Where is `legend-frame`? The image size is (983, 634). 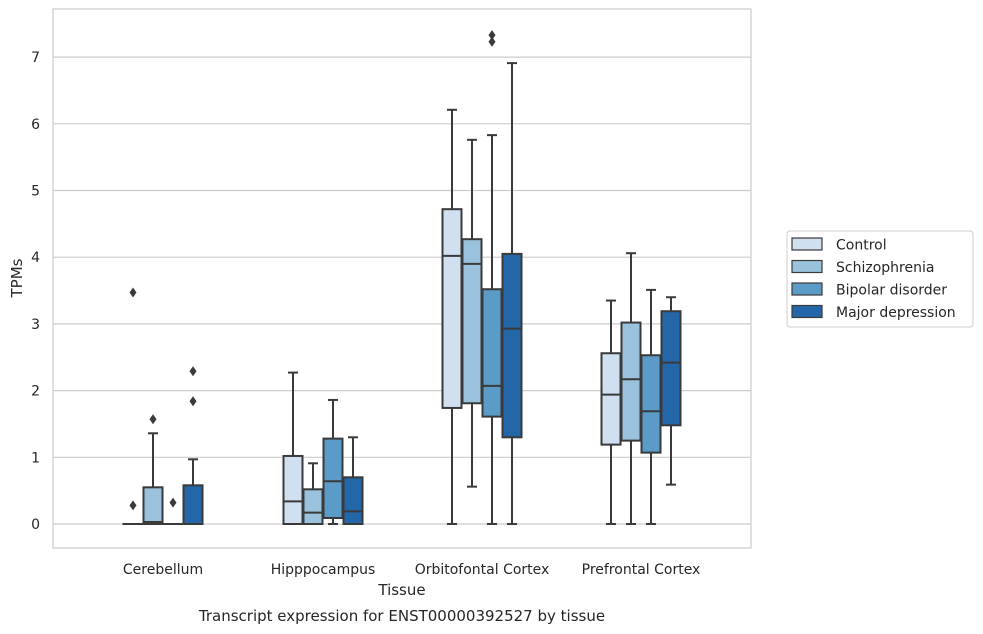
legend-frame is located at coordinates (880, 279).